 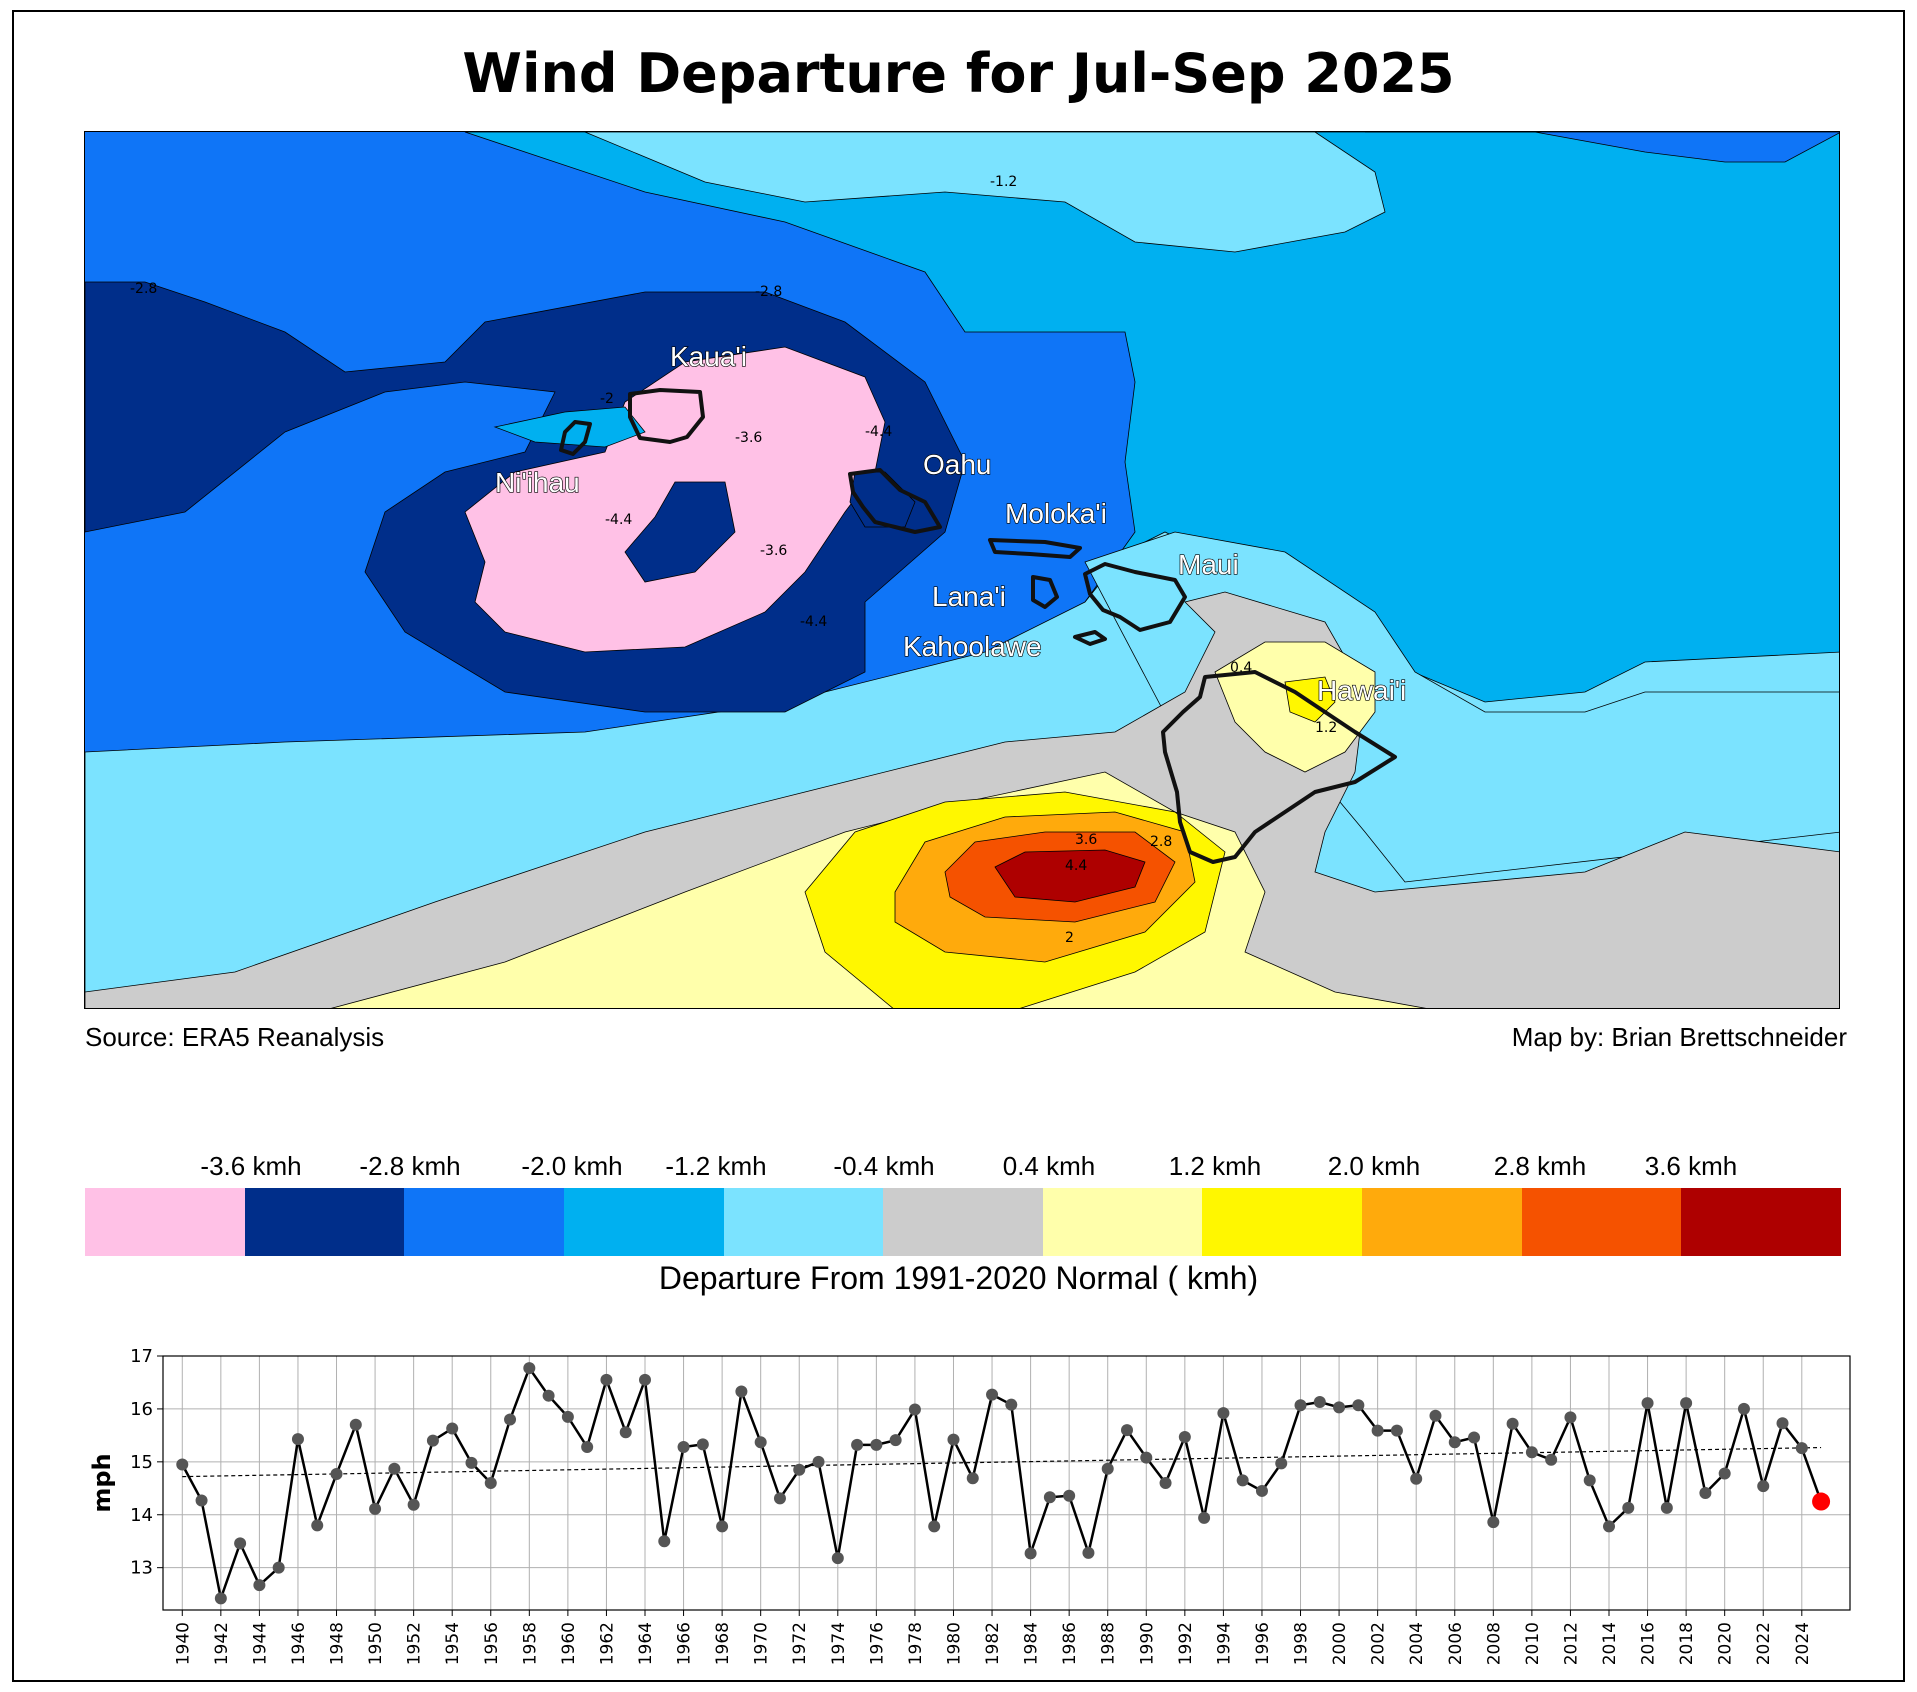 I want to click on island-label-kahoolawe: Kahoolawe, so click(x=972, y=646).